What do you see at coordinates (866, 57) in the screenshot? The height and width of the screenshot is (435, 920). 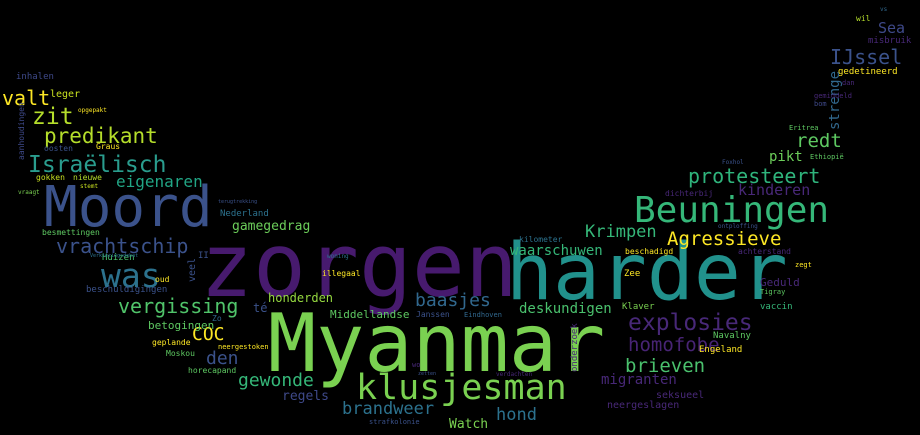 I see `word: IJssel` at bounding box center [866, 57].